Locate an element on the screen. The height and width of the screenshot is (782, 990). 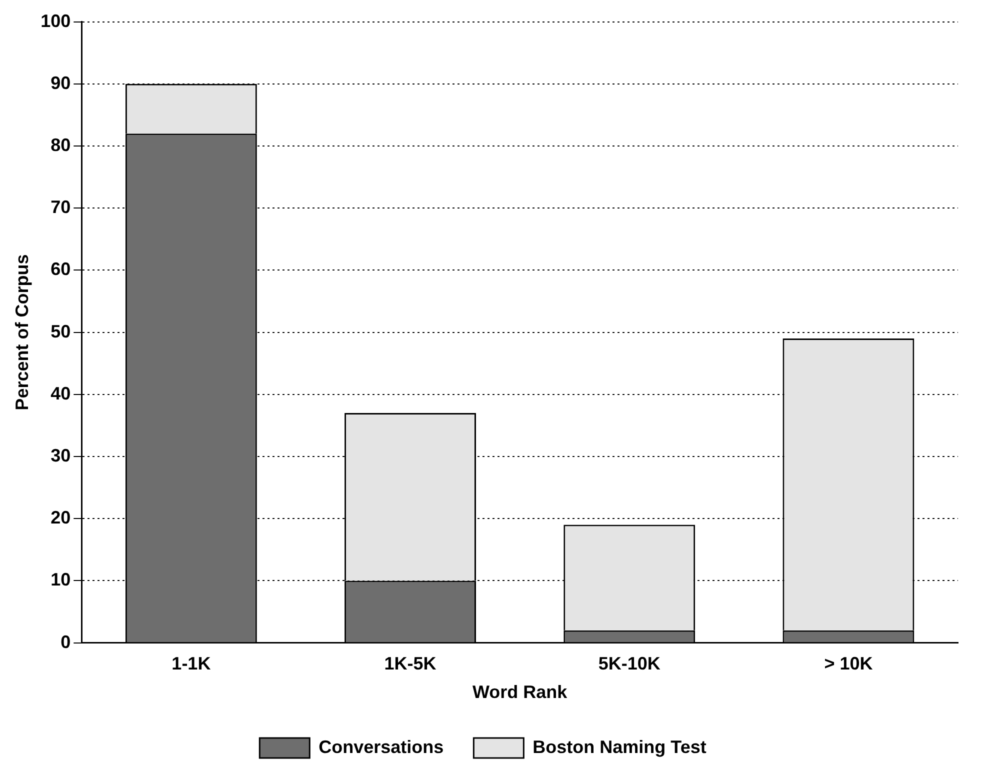
y-tick-label: 70 is located at coordinates (60, 207).